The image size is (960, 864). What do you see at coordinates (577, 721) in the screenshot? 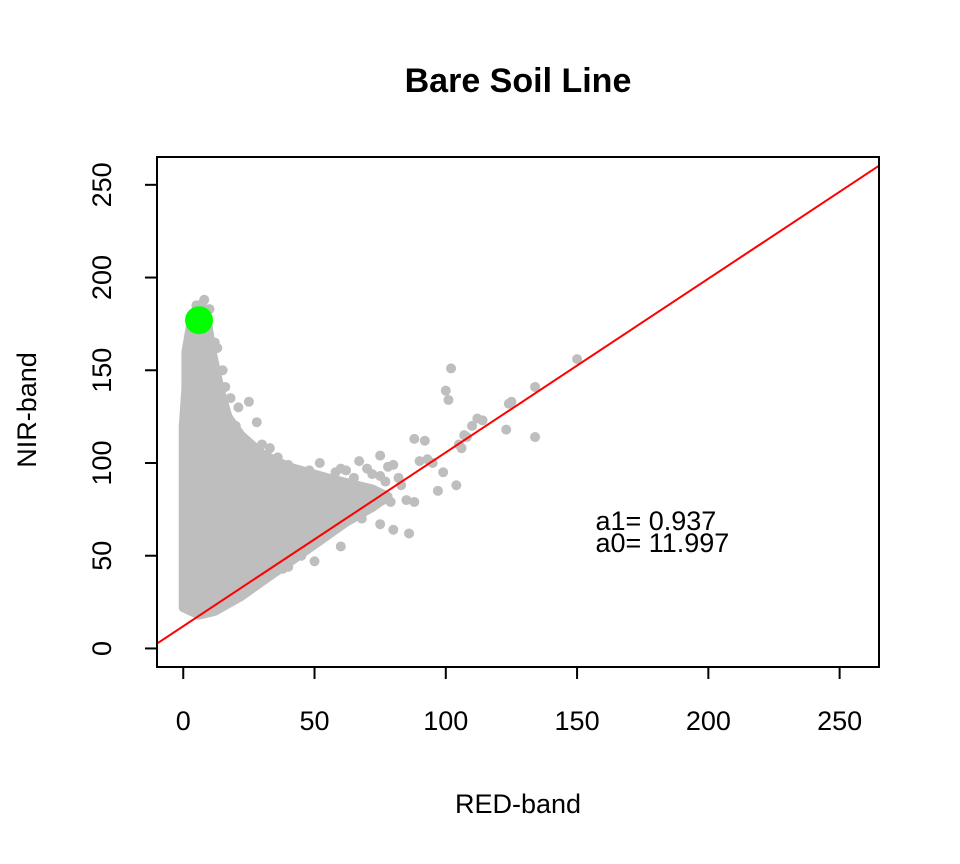
I see `x-tick-label: 150` at bounding box center [577, 721].